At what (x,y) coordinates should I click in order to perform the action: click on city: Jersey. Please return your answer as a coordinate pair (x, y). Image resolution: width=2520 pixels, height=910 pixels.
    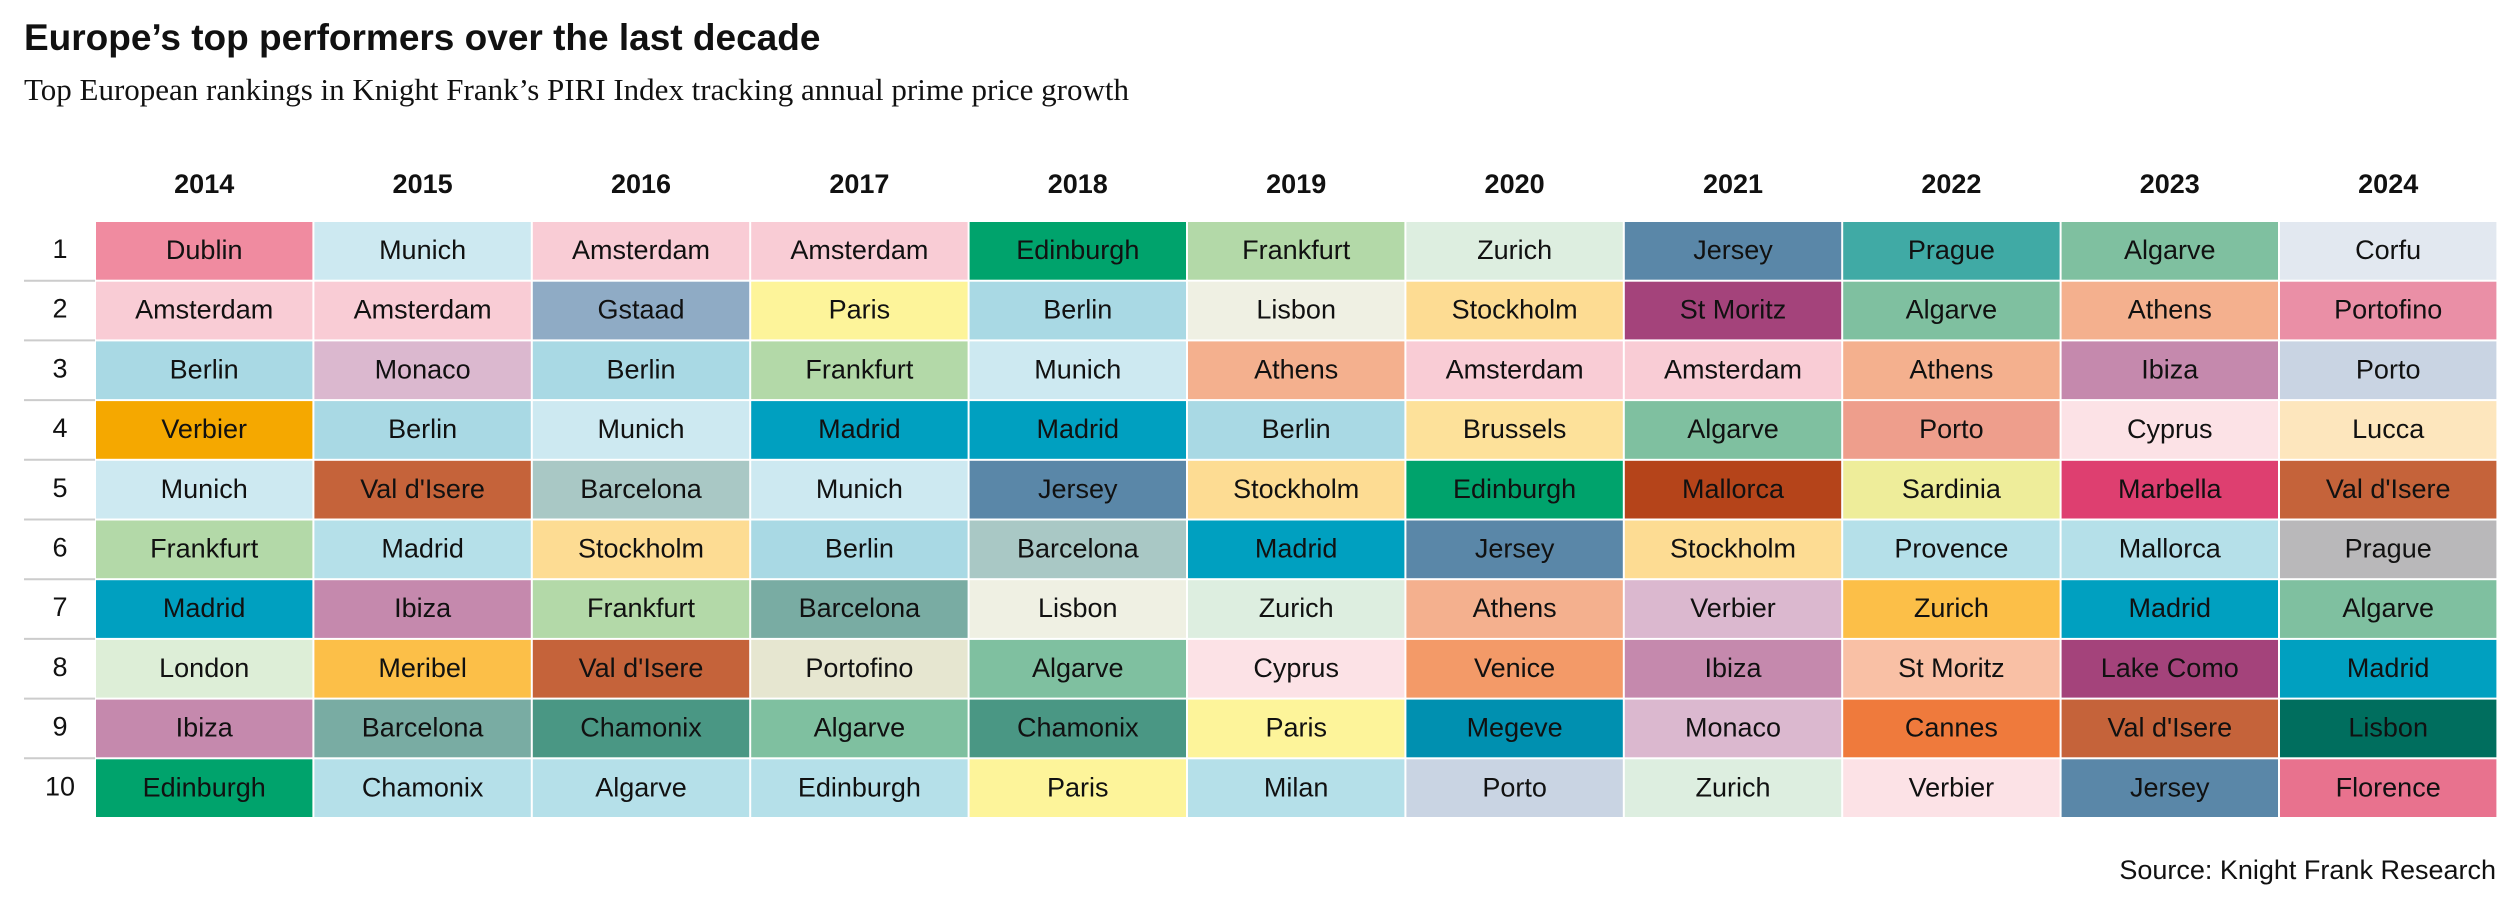
    Looking at the image, I should click on (1733, 250).